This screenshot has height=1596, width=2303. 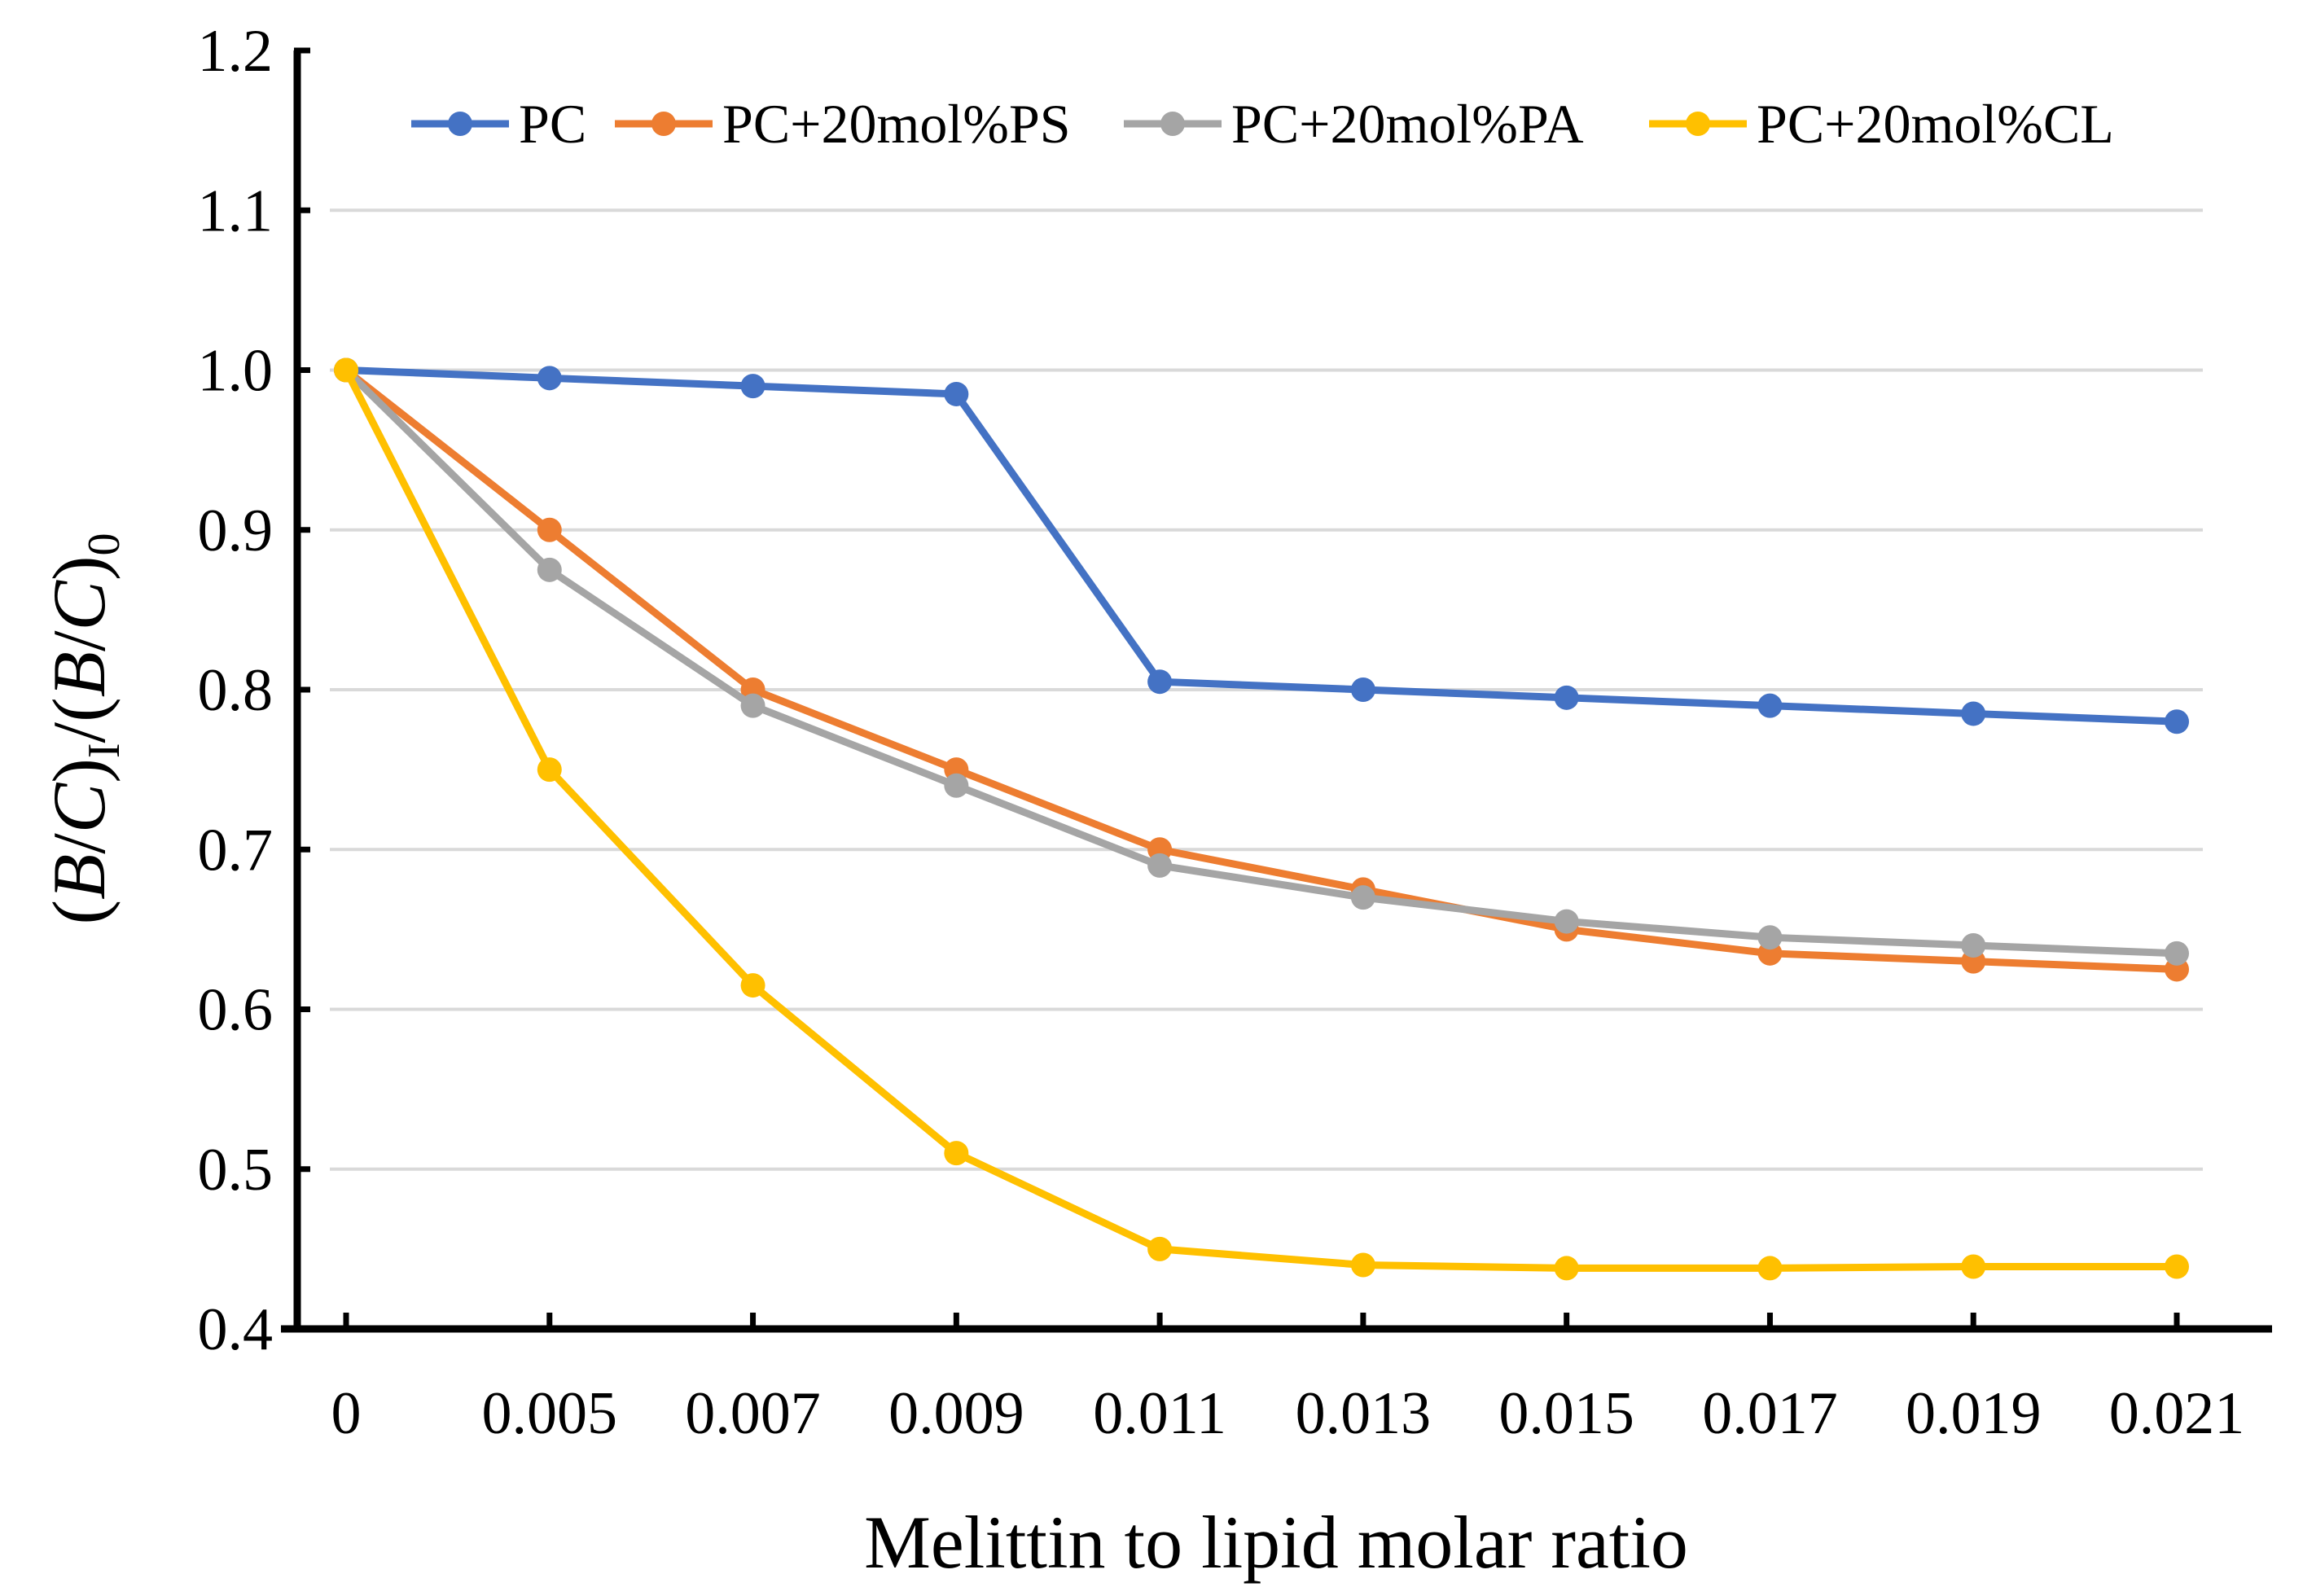 I want to click on y-title-close1: ), so click(x=79, y=770).